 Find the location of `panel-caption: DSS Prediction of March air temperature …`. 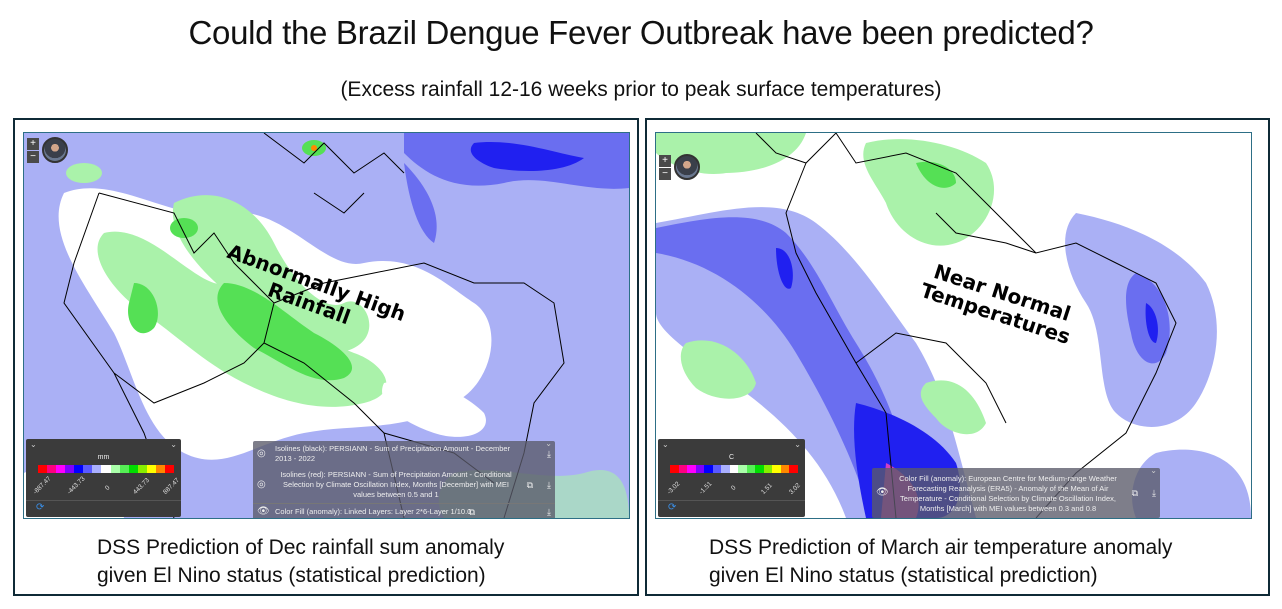

panel-caption: DSS Prediction of March air temperature … is located at coordinates (957, 562).